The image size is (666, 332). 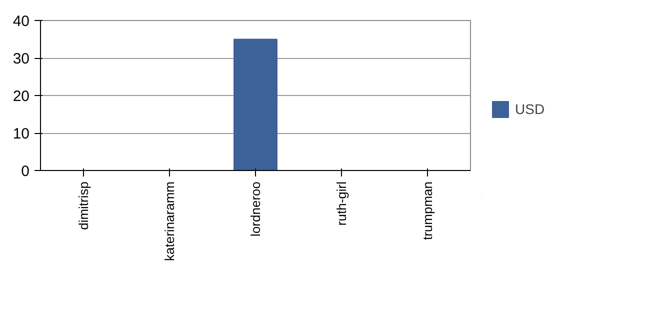 What do you see at coordinates (427, 210) in the screenshot?
I see `x-tick-label: trumpman` at bounding box center [427, 210].